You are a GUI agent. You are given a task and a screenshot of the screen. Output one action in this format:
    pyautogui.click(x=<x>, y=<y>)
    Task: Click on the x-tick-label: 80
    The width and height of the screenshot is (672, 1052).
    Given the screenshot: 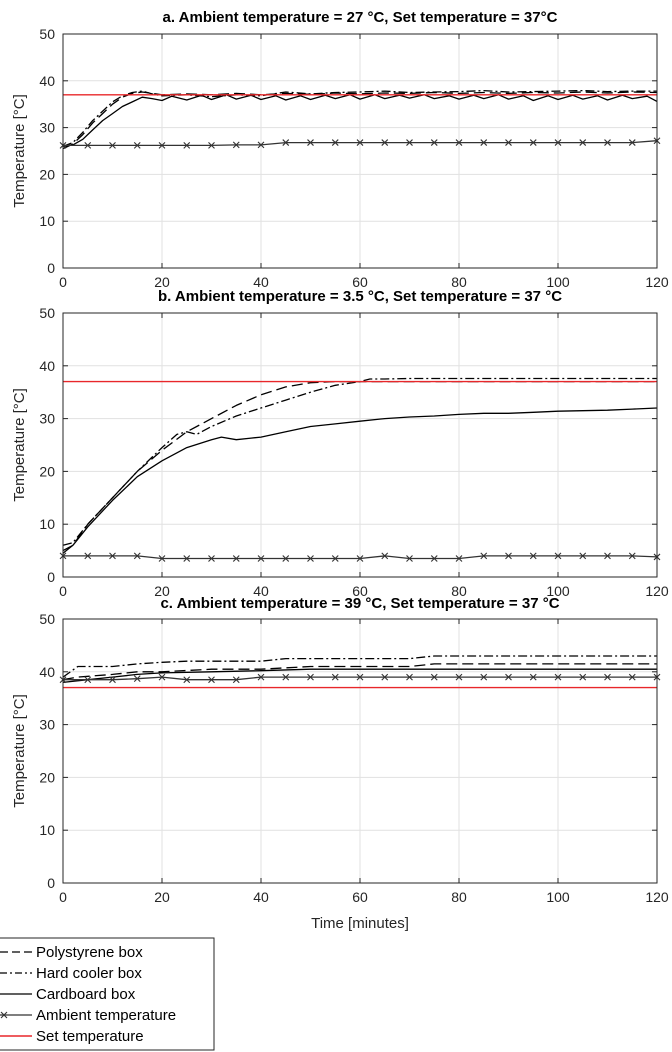 What is the action you would take?
    pyautogui.click(x=459, y=282)
    